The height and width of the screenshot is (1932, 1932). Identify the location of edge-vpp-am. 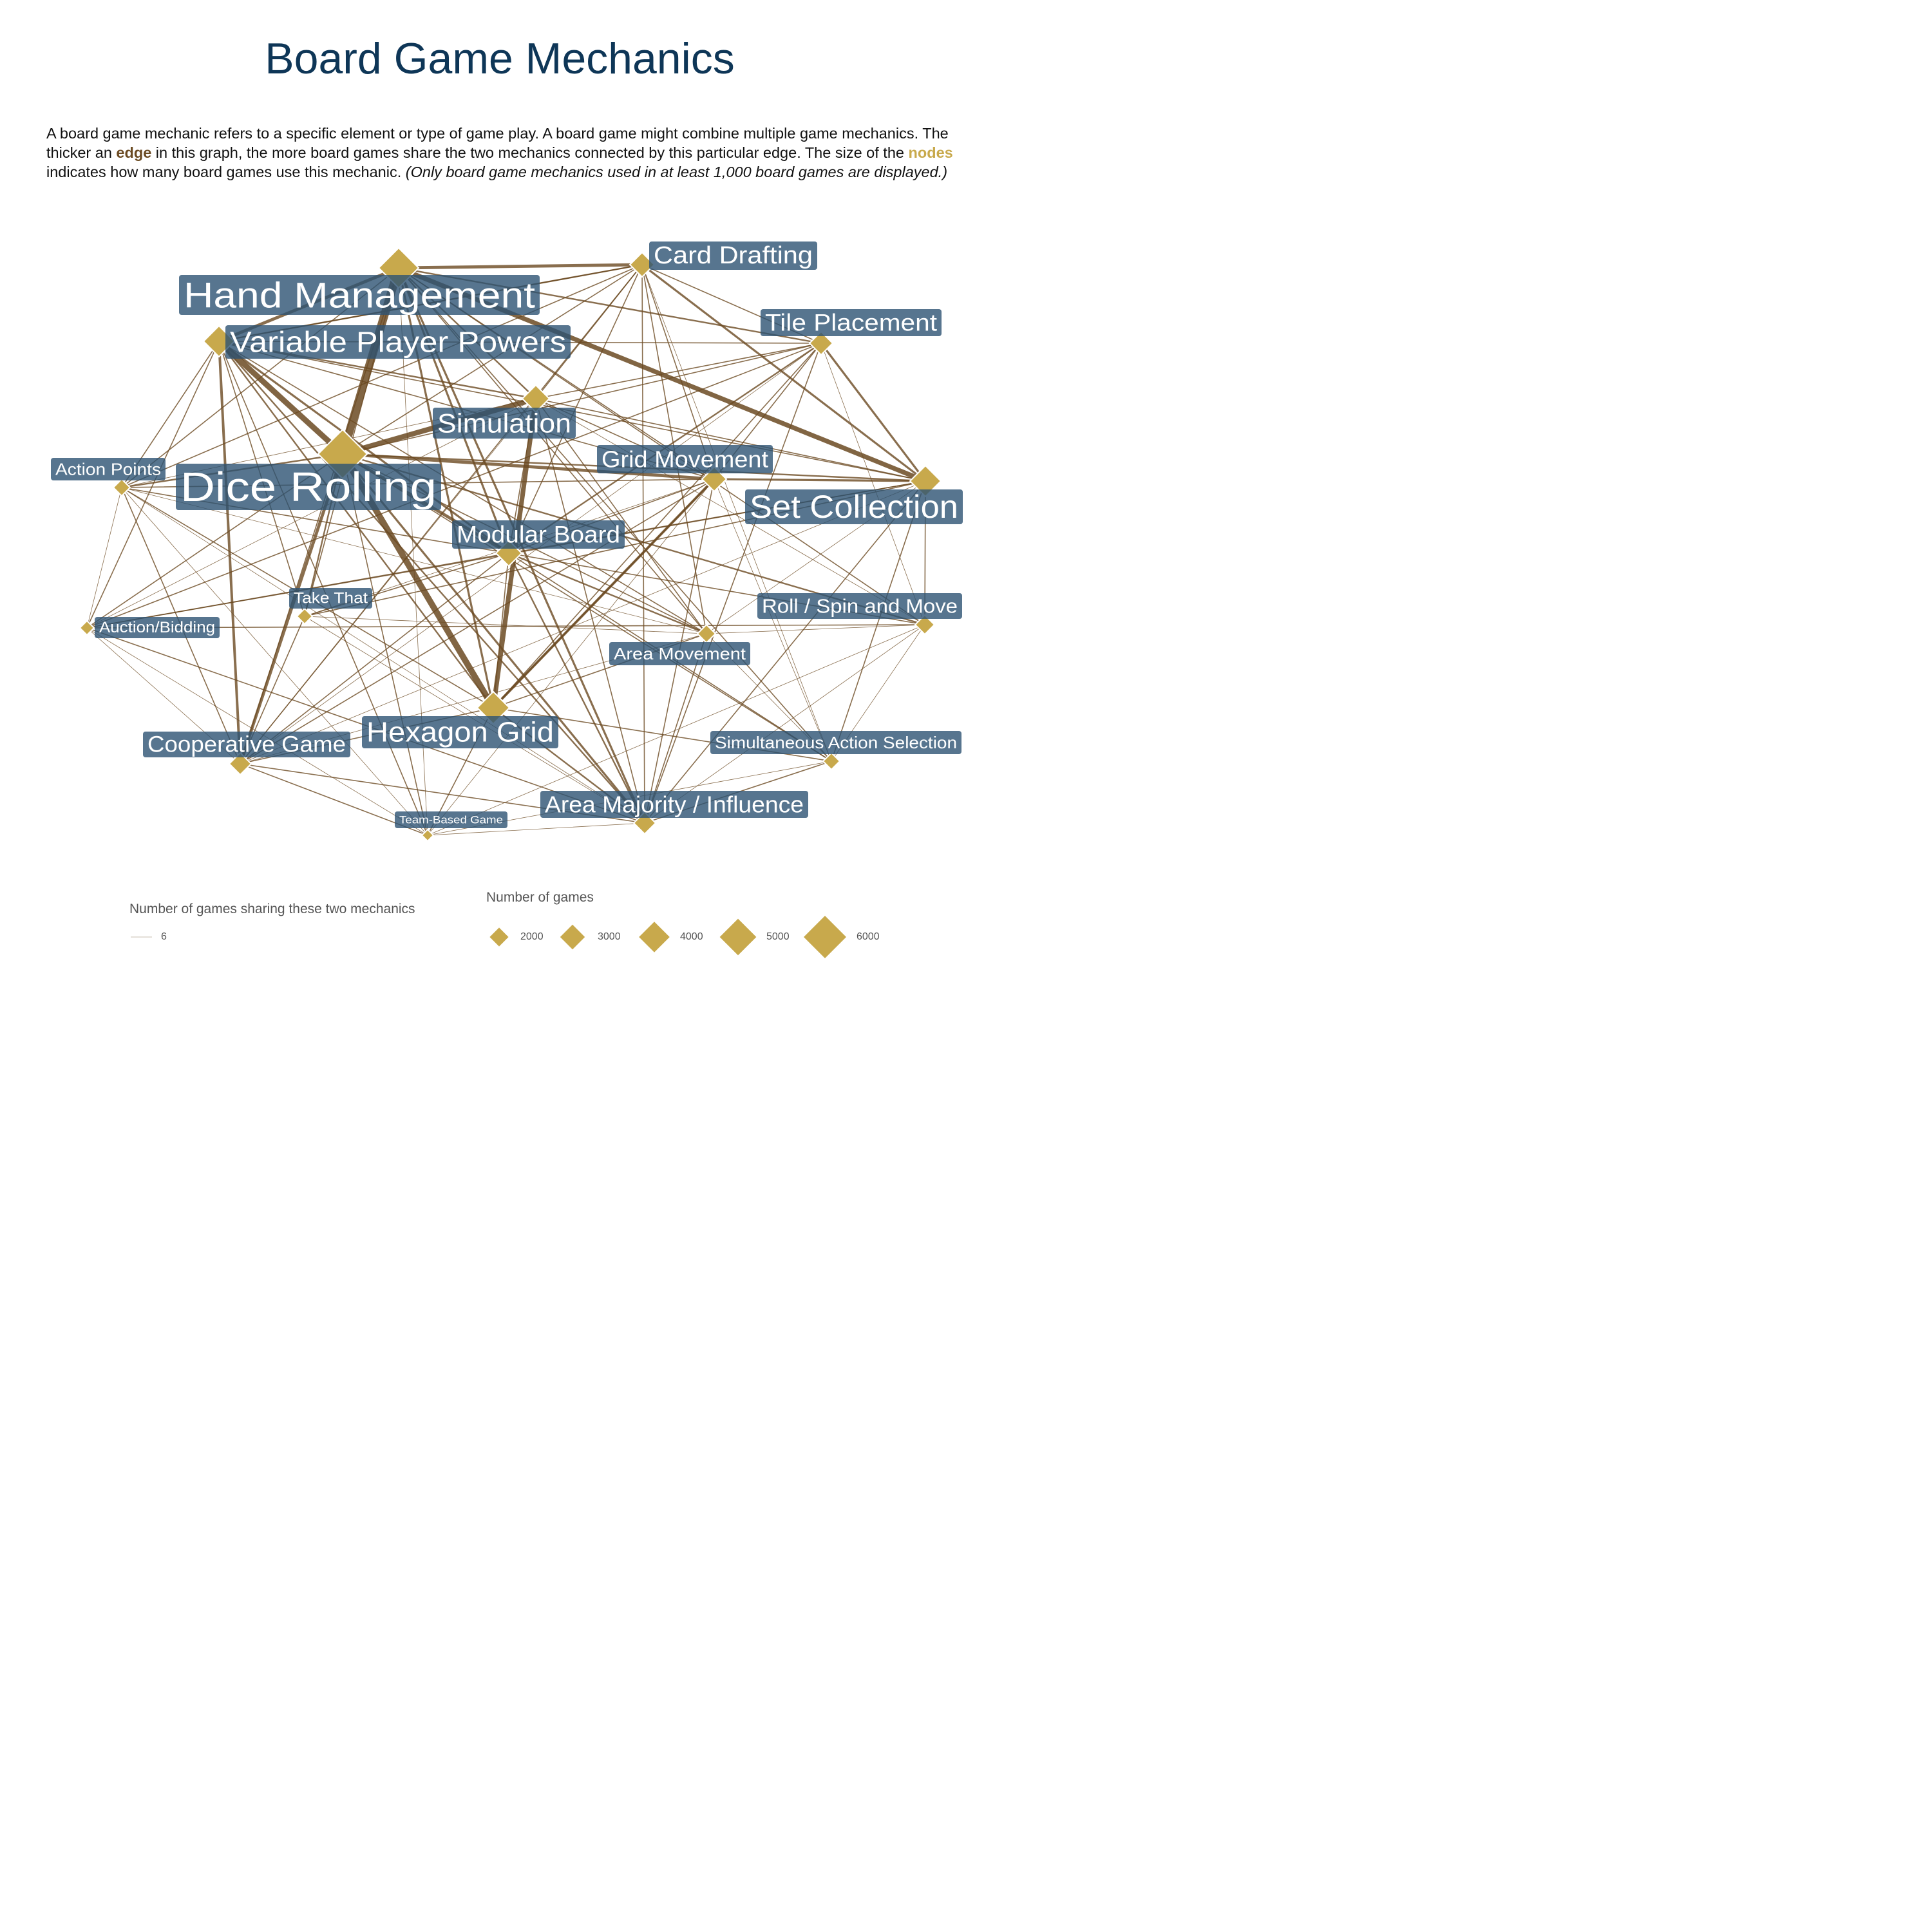
(463, 487).